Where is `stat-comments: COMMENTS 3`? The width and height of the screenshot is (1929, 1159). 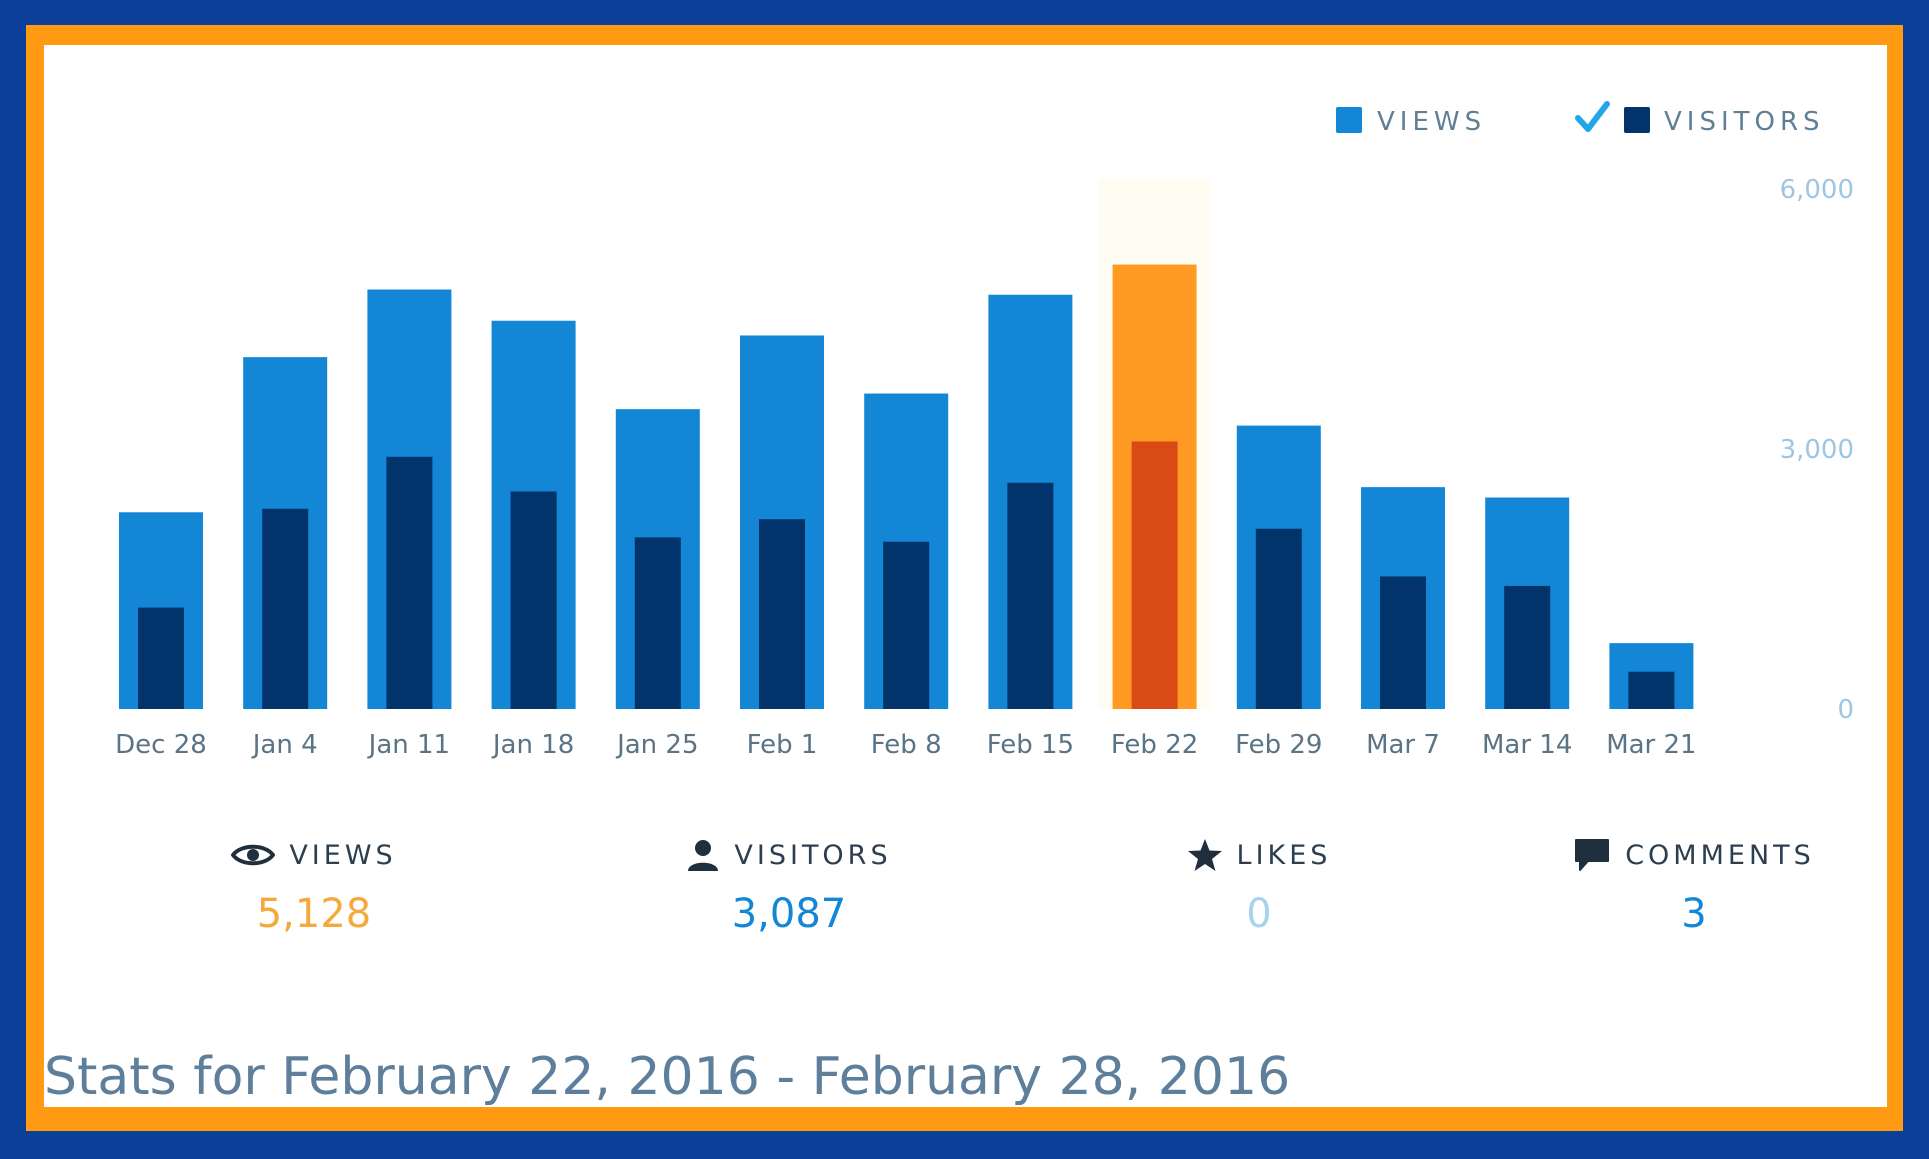 stat-comments: COMMENTS 3 is located at coordinates (1694, 895).